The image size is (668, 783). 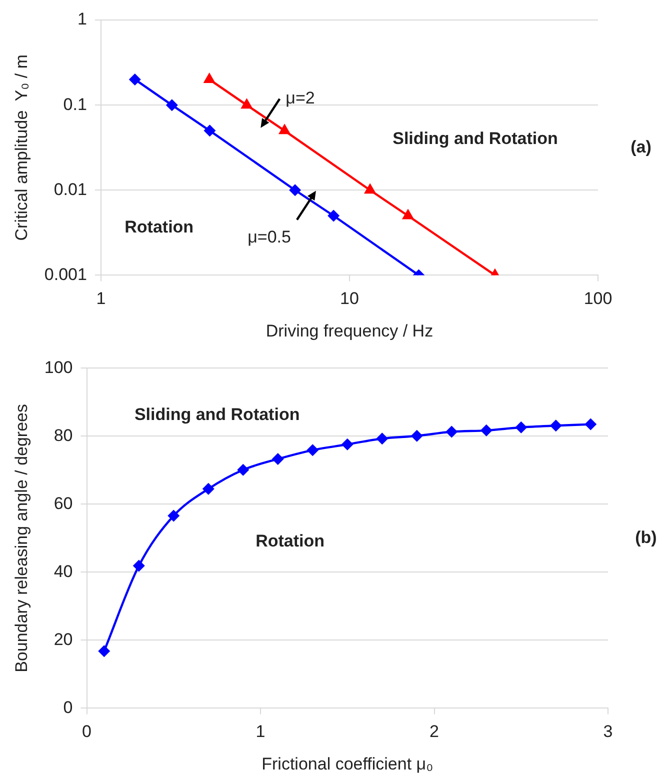 What do you see at coordinates (65, 274) in the screenshot?
I see `y-tick-label: 0.001` at bounding box center [65, 274].